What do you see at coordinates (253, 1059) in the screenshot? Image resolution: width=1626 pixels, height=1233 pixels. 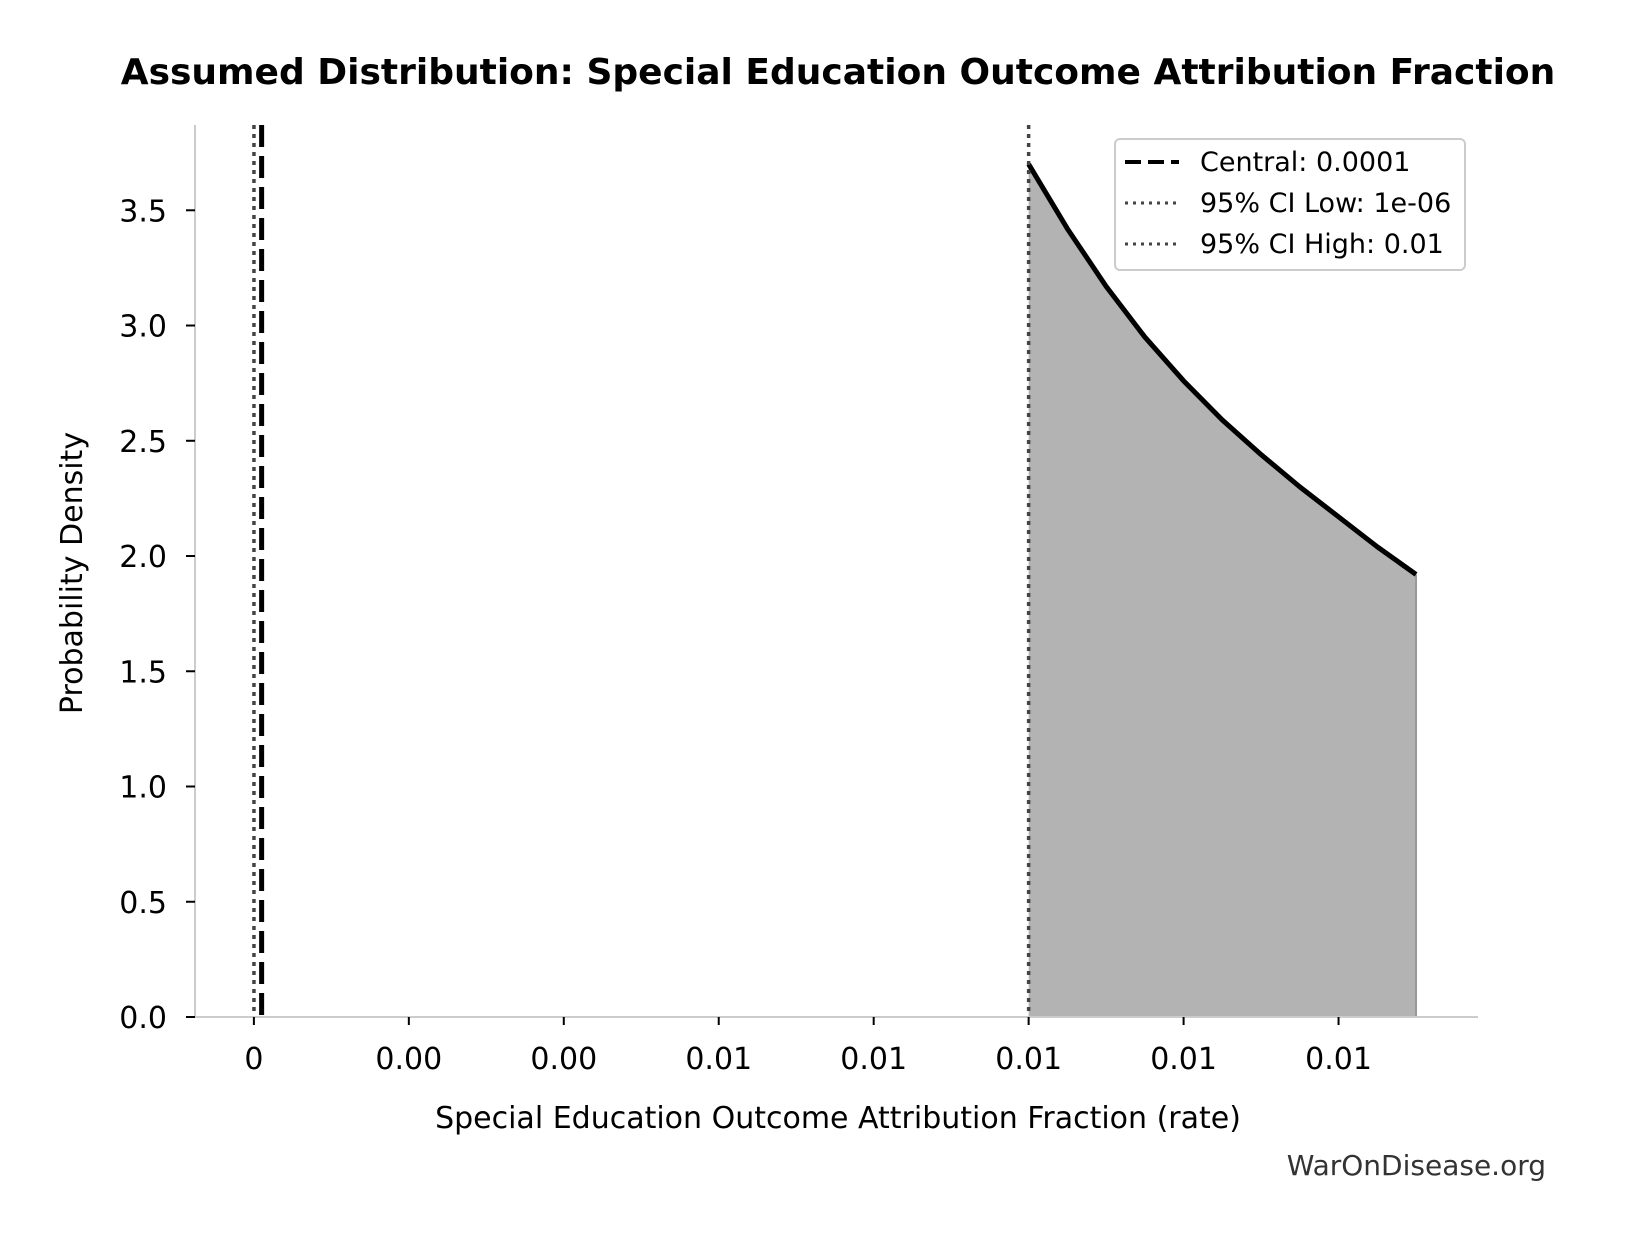 I see `x-tick-label: 0` at bounding box center [253, 1059].